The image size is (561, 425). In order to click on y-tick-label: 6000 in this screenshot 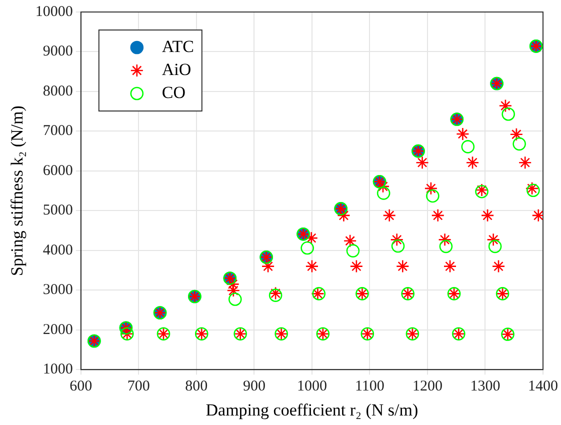, I will do `click(57, 170)`.